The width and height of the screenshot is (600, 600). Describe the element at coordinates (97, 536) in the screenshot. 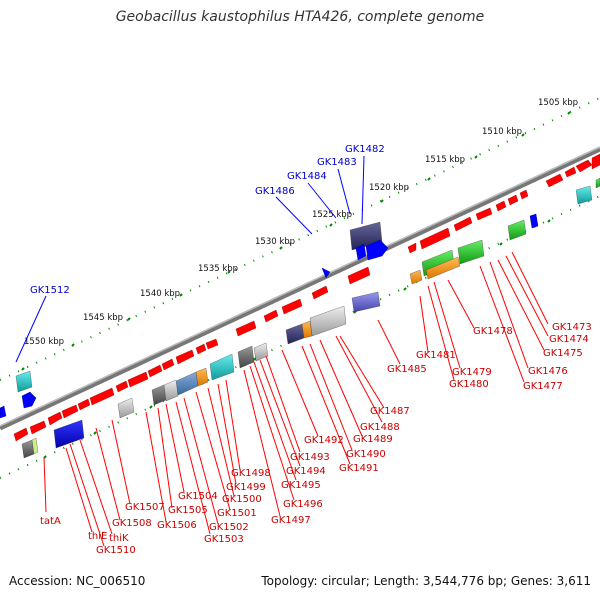

I see `gene-label-thiE: thiE` at that location.